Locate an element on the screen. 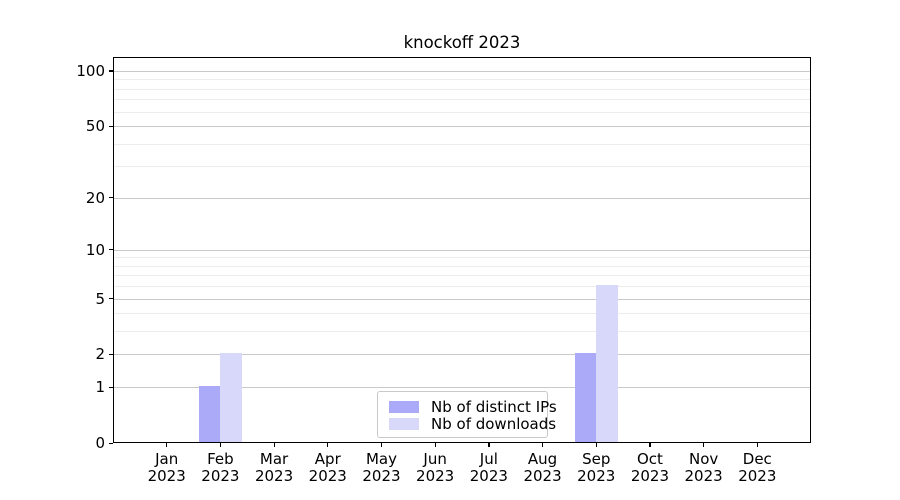 The image size is (900, 500). x-tick-month: Feb is located at coordinates (220, 459).